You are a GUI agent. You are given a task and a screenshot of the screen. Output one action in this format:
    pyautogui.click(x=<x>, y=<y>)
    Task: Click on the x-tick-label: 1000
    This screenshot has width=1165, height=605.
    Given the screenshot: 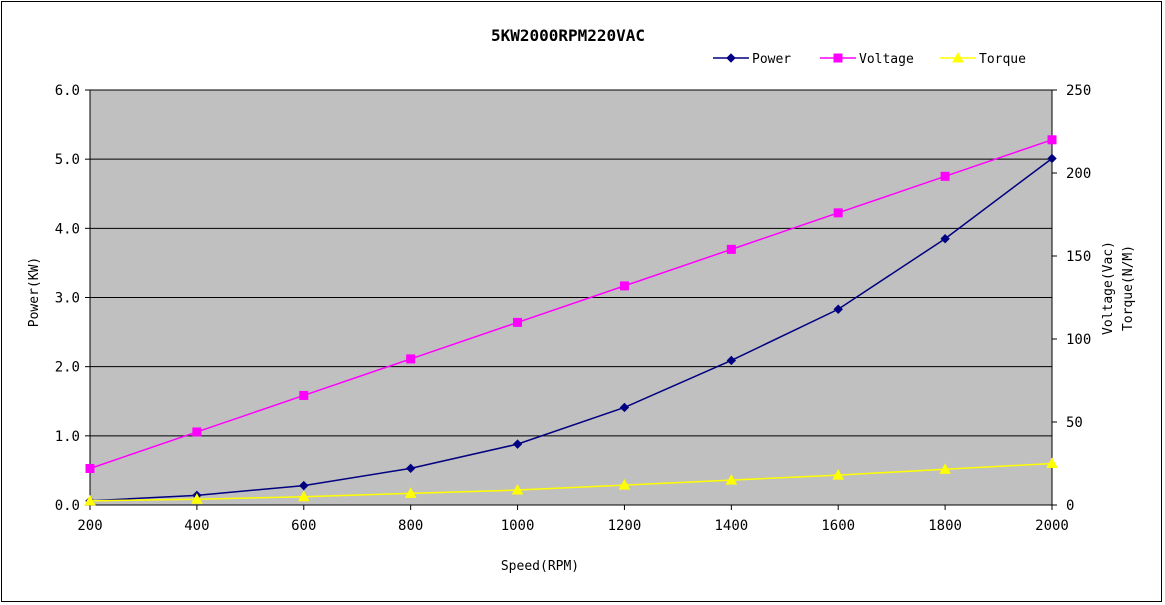 What is the action you would take?
    pyautogui.click(x=518, y=526)
    